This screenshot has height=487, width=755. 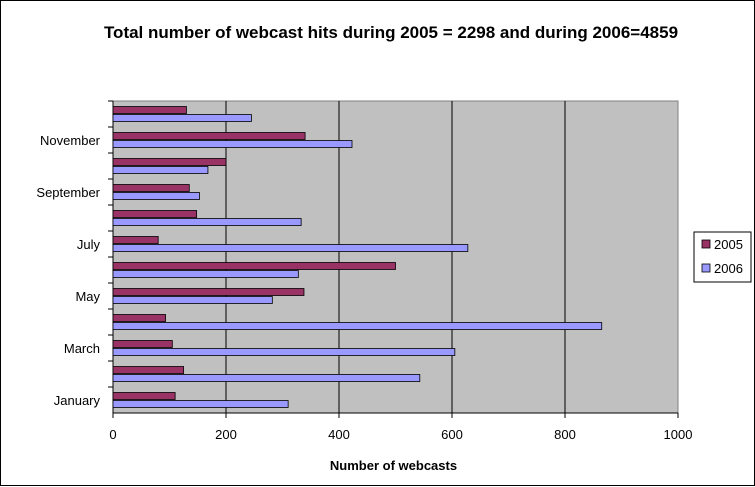 I want to click on legend-label-2006: 2006, so click(x=728, y=268).